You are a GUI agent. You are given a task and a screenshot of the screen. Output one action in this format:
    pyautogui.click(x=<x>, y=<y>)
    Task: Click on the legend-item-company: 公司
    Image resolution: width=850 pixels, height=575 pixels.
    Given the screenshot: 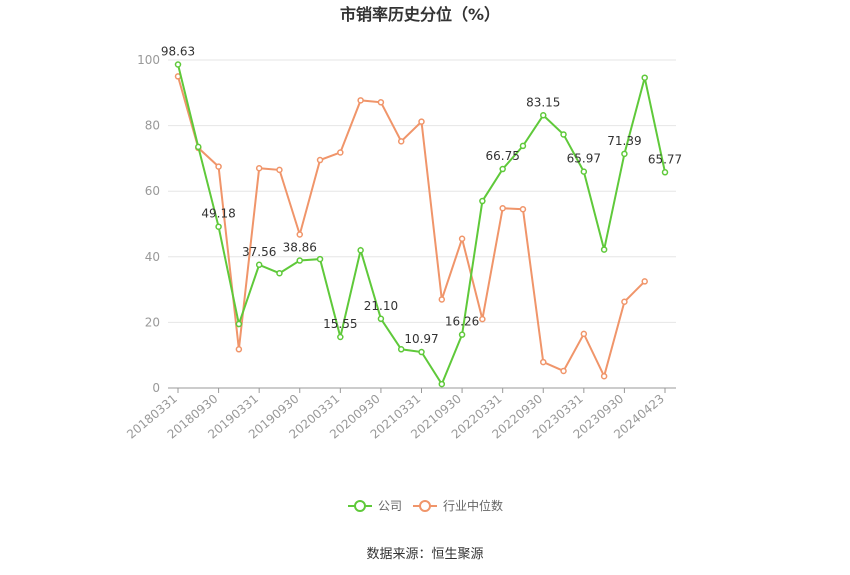 What is the action you would take?
    pyautogui.click(x=375, y=506)
    